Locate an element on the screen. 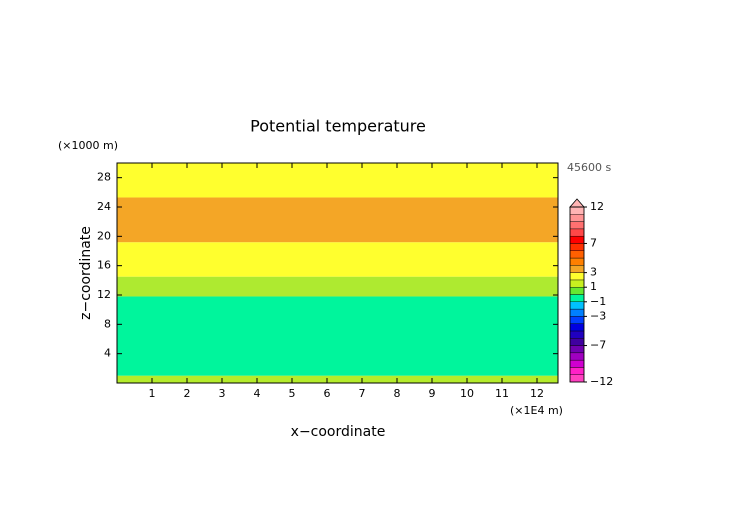 This screenshot has height=532, width=752. time-label: 45600 s is located at coordinates (589, 167).